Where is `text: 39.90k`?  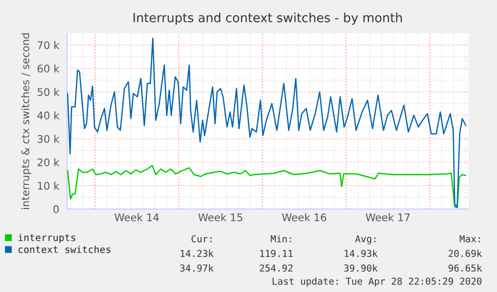 text: 39.90k is located at coordinates (361, 268).